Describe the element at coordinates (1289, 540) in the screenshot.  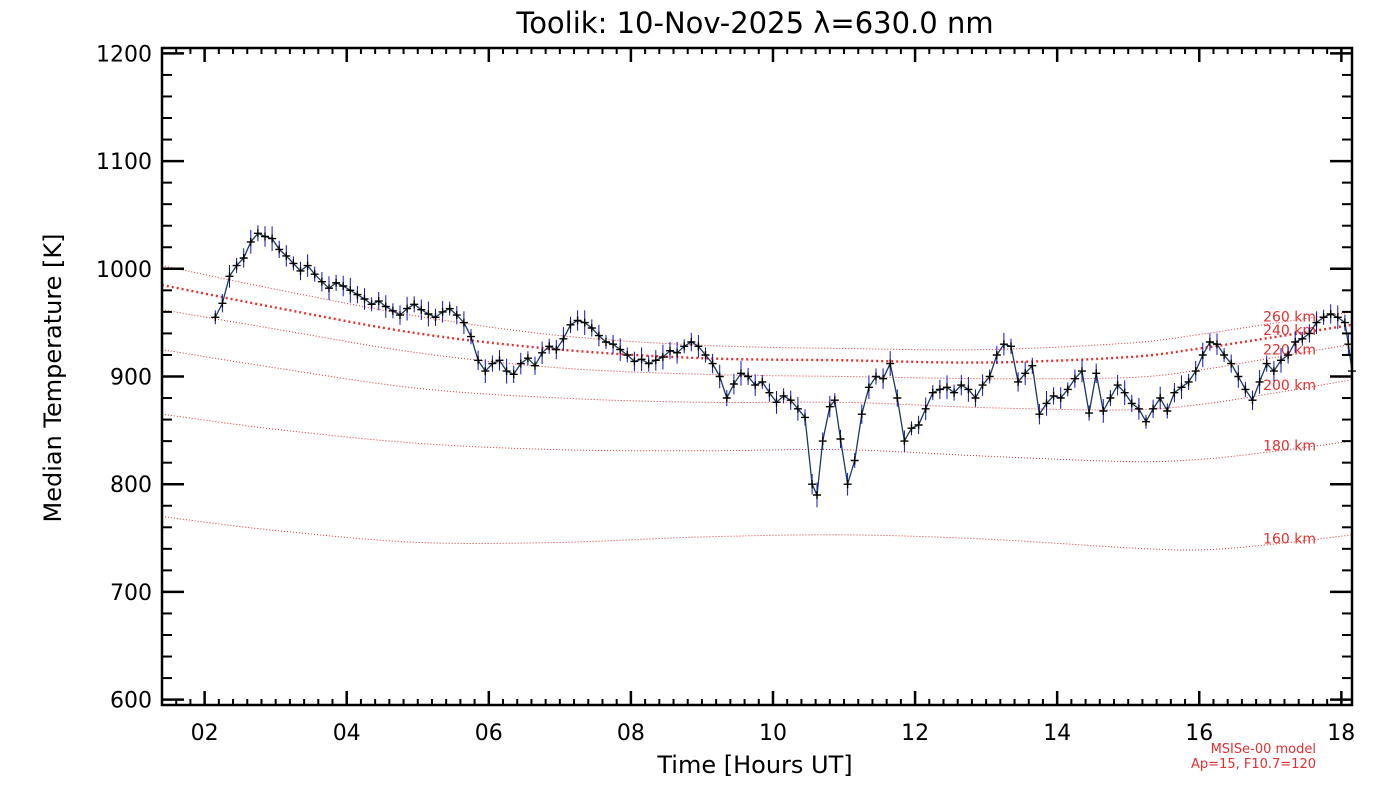
I see `model-label-160-km: 160 km` at that location.